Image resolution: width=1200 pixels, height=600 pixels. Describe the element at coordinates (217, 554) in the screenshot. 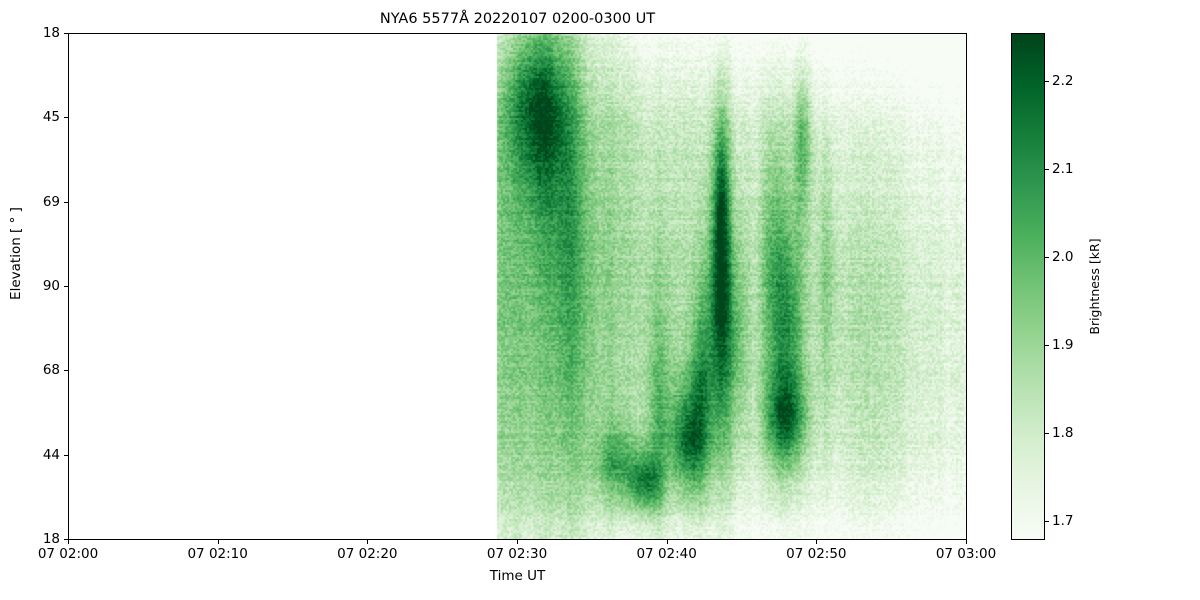

I see `x-tick-label: 07 02:10` at that location.